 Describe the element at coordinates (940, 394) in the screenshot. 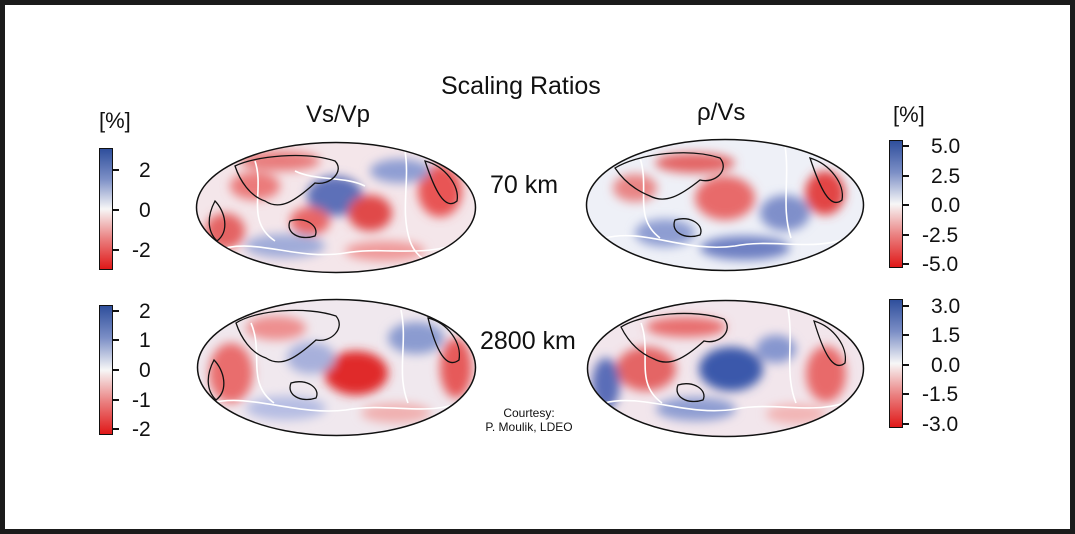

I see `colorbar-tick-label: -1.5` at that location.